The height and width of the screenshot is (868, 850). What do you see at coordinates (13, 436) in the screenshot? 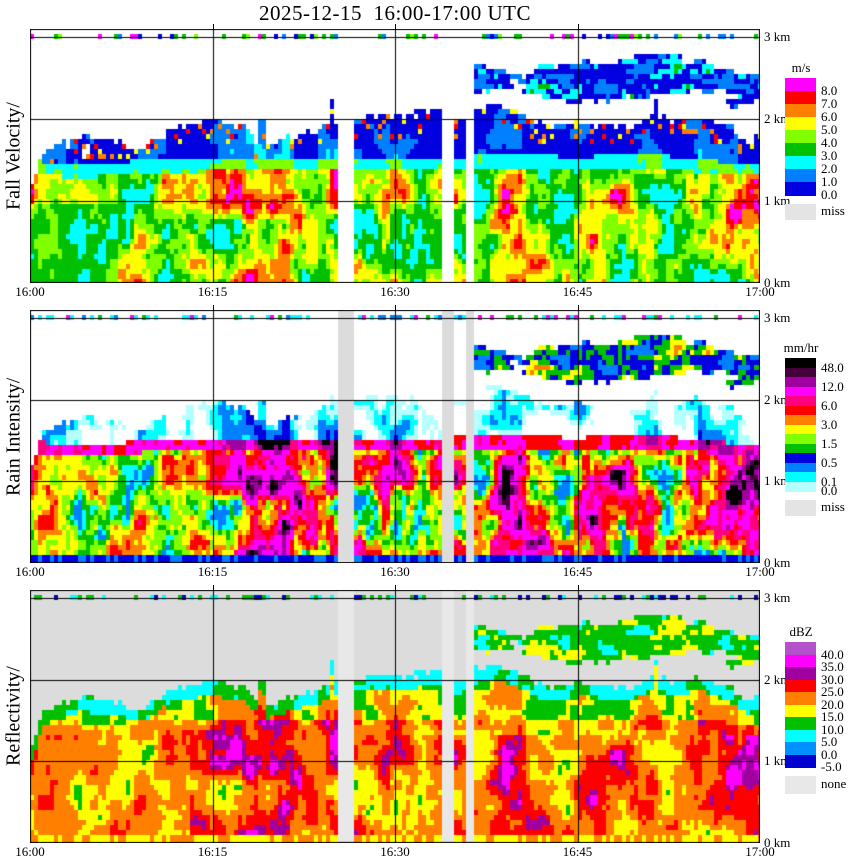
I see `y-axis-label-rain-intensity: Rain Intensity/` at bounding box center [13, 436].